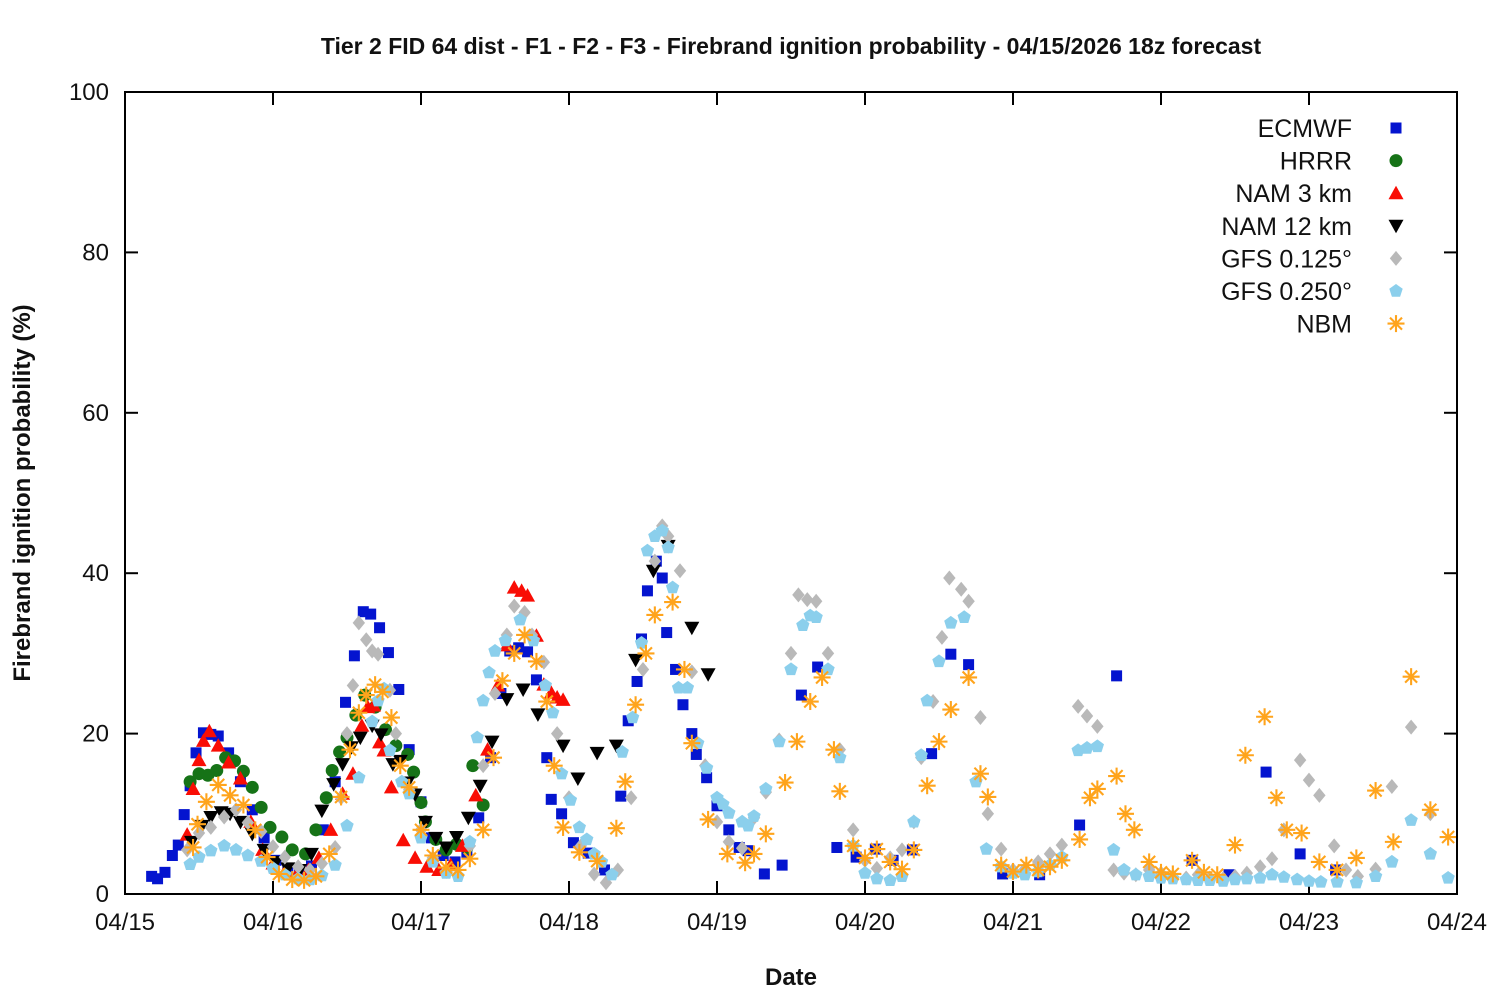 This screenshot has height=1000, width=1500. Describe the element at coordinates (1457, 922) in the screenshot. I see `x-tick-label: 04/24` at that location.